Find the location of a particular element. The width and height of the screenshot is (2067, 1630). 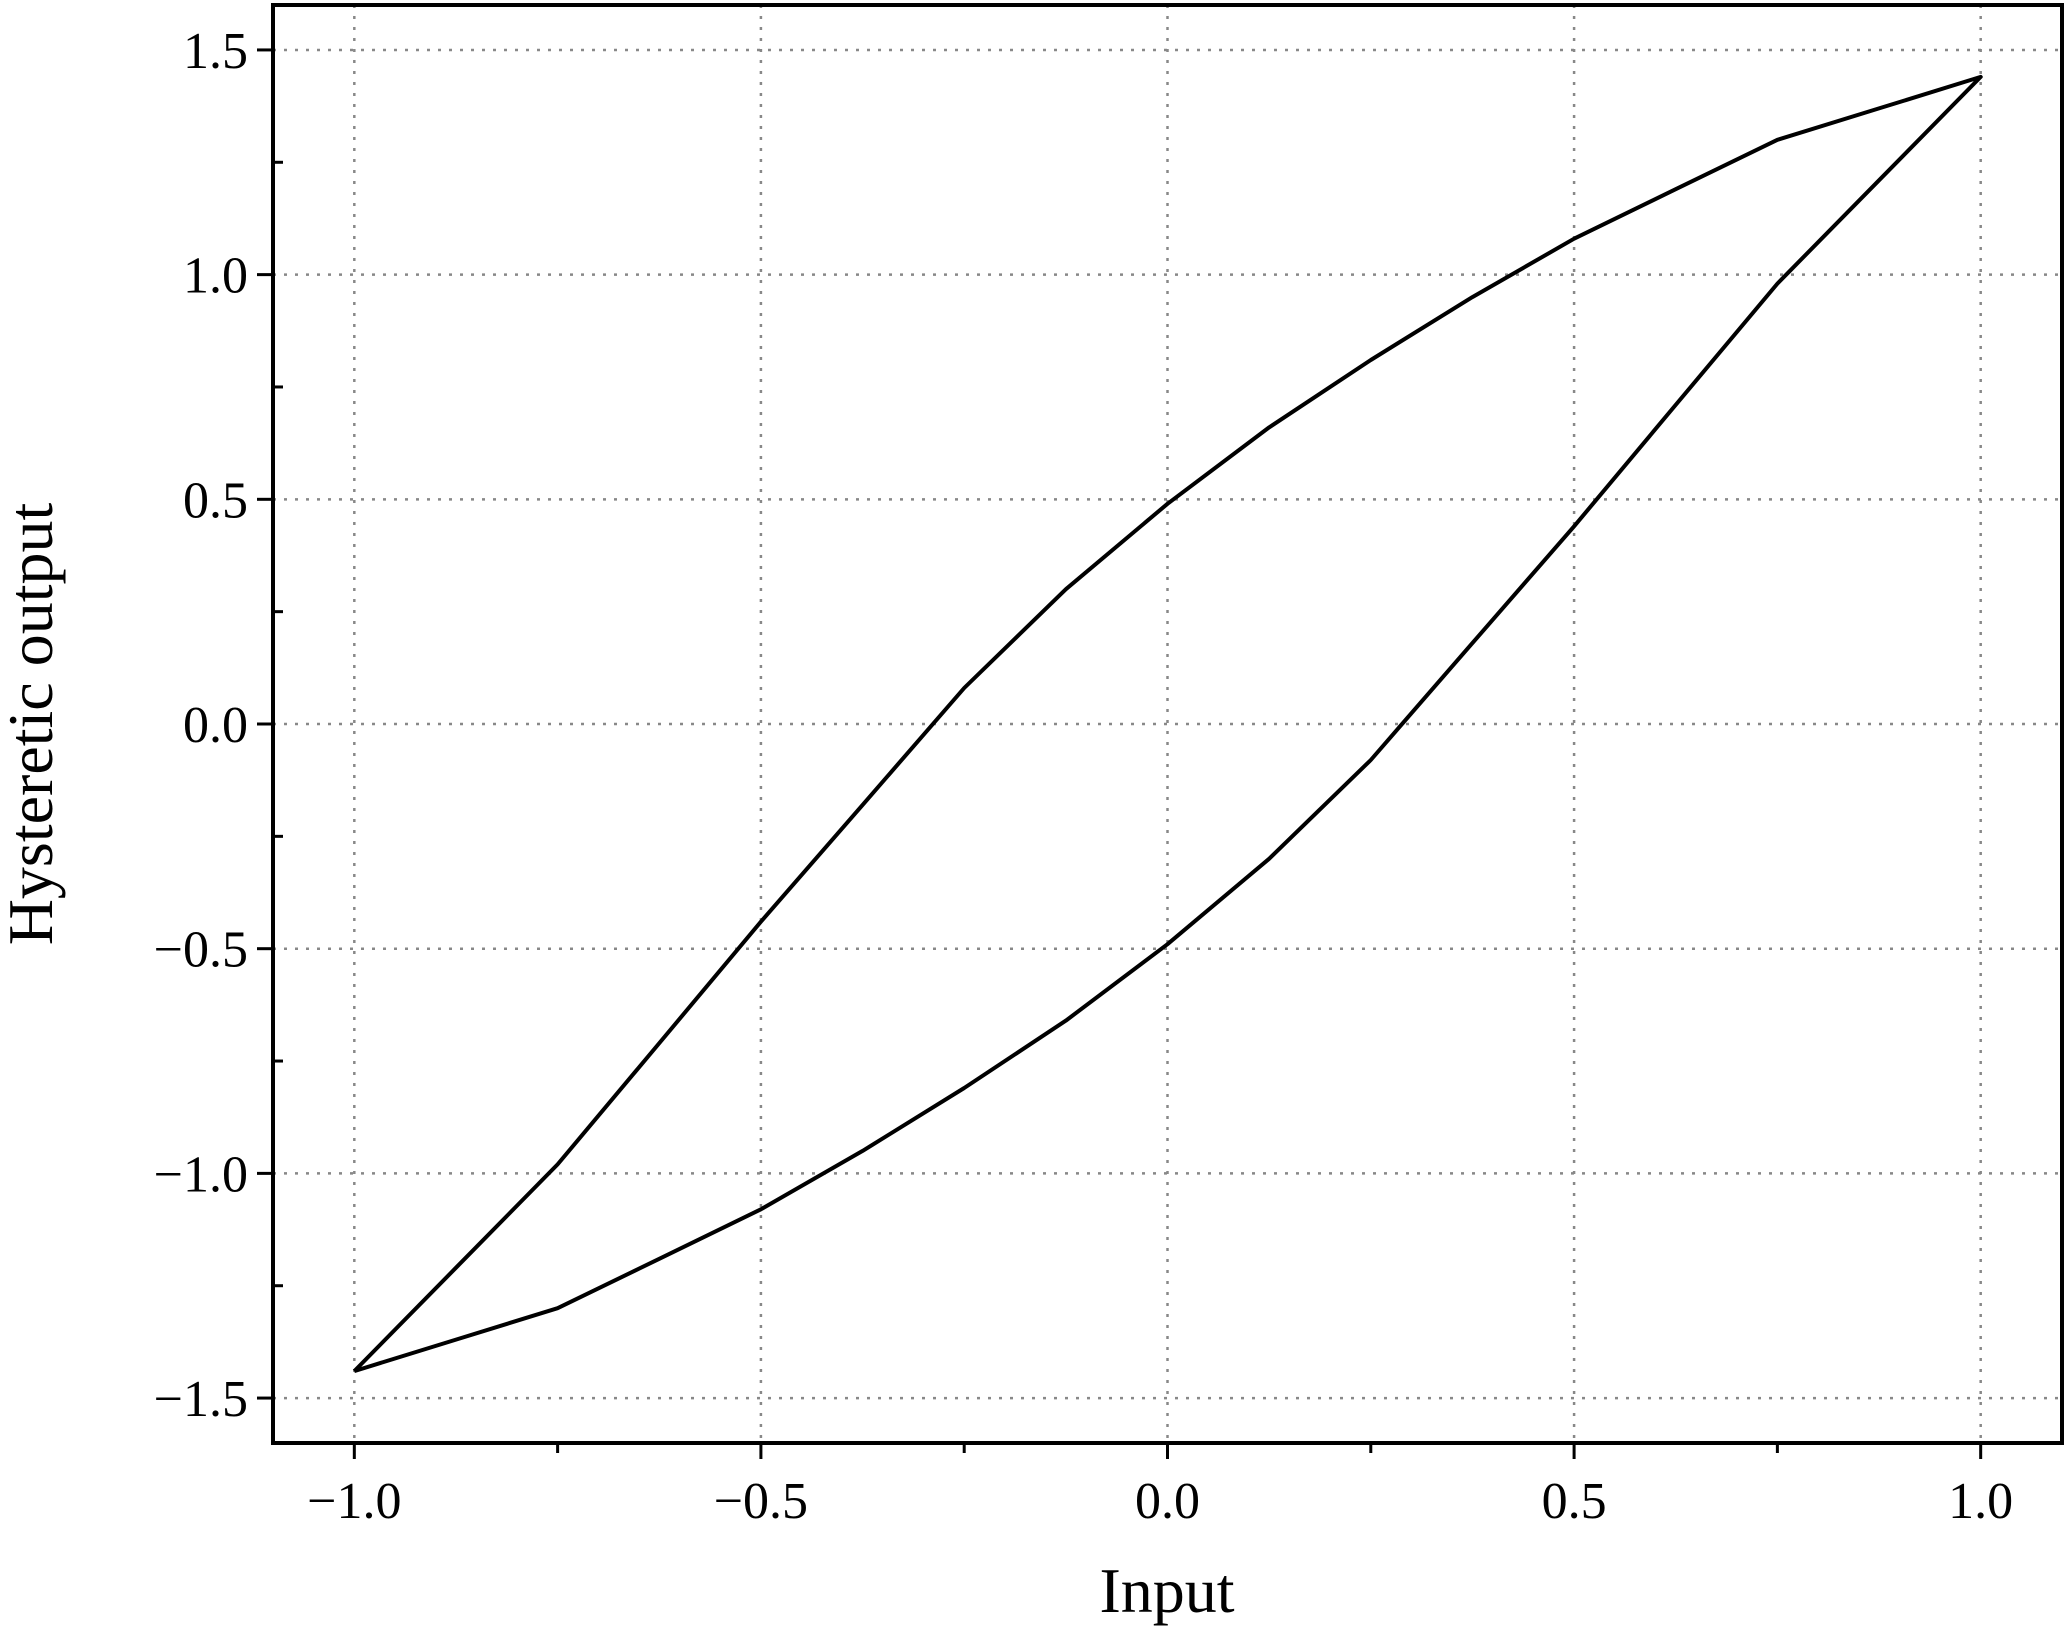

y-tick-label: 0.5 is located at coordinates (215, 500).